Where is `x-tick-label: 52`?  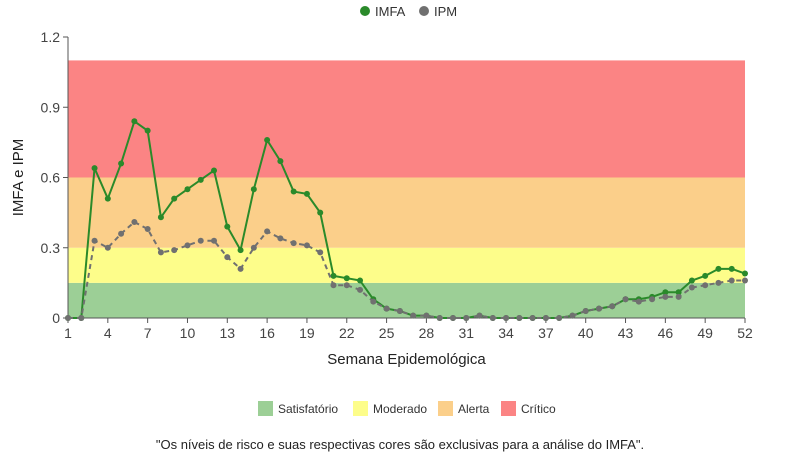
x-tick-label: 52 is located at coordinates (745, 333).